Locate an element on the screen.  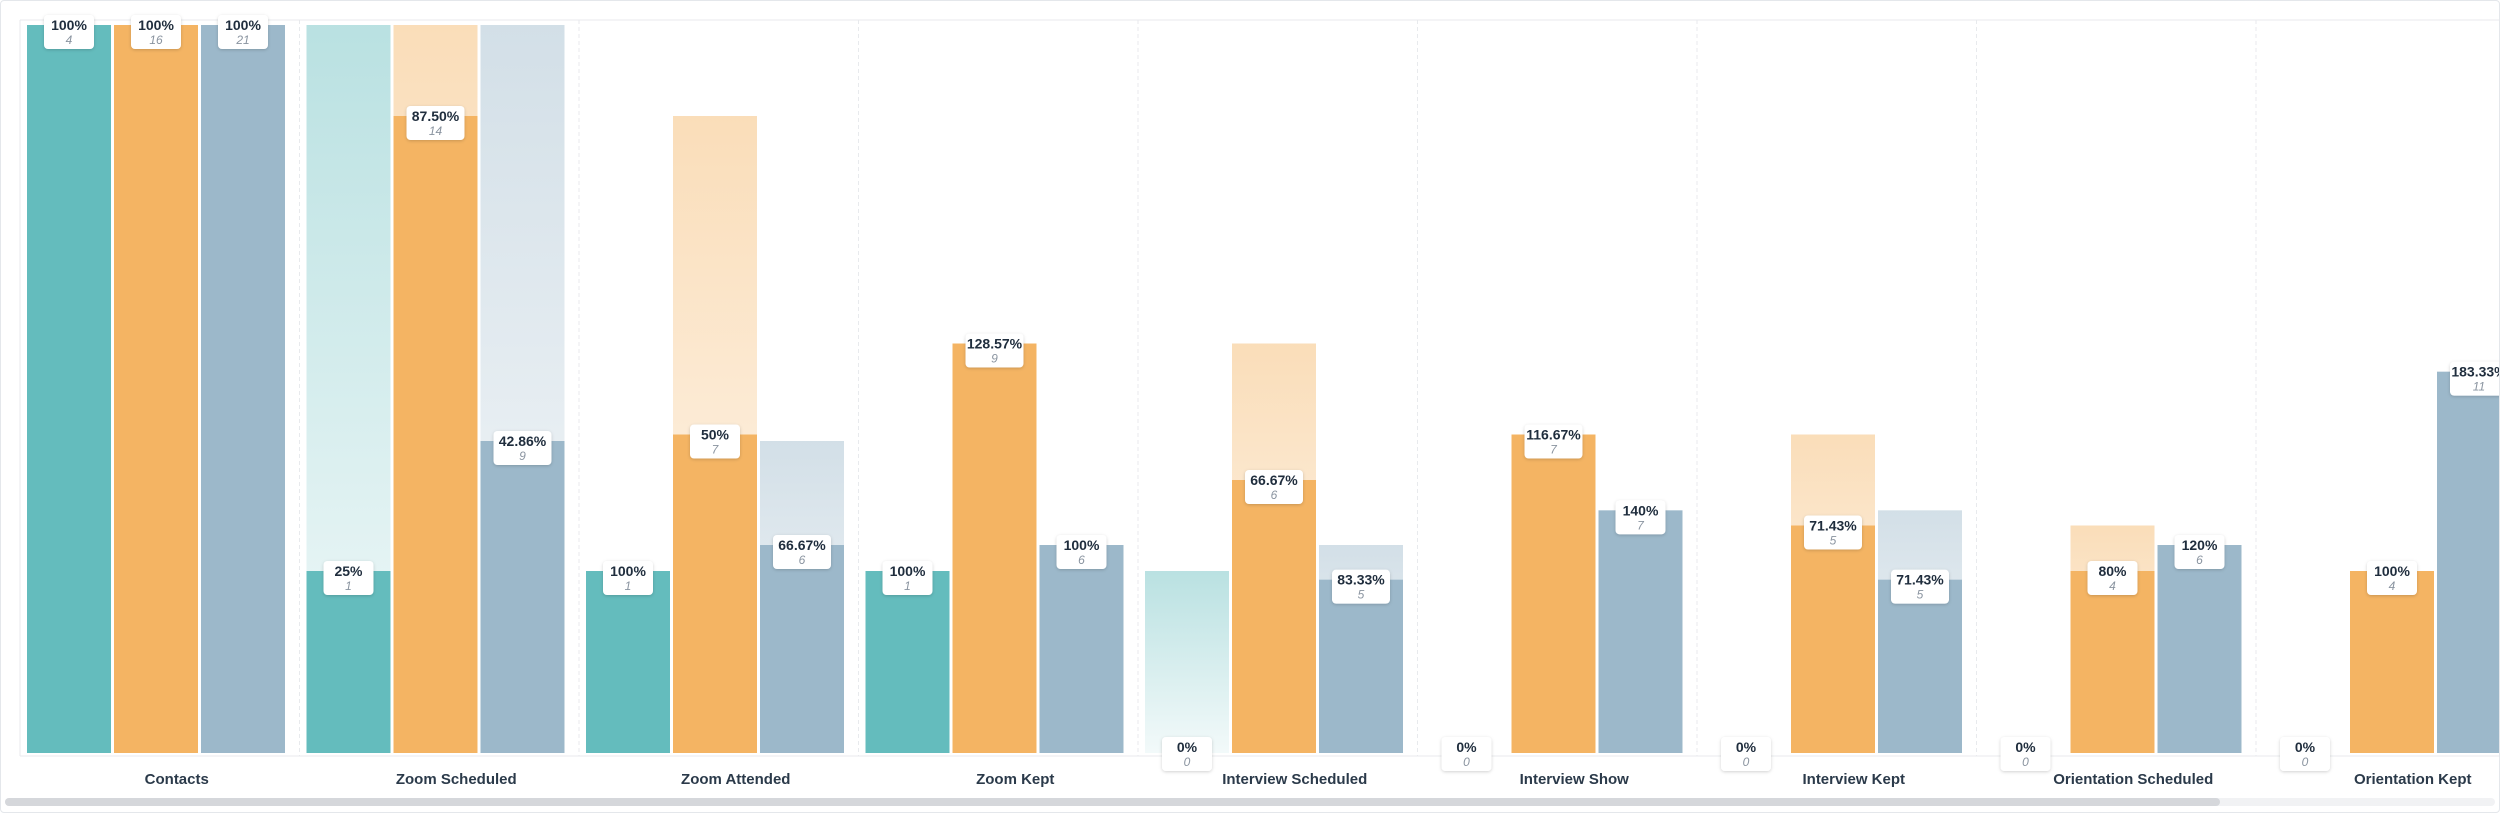
data-label: 71.43%5 is located at coordinates (1833, 532).